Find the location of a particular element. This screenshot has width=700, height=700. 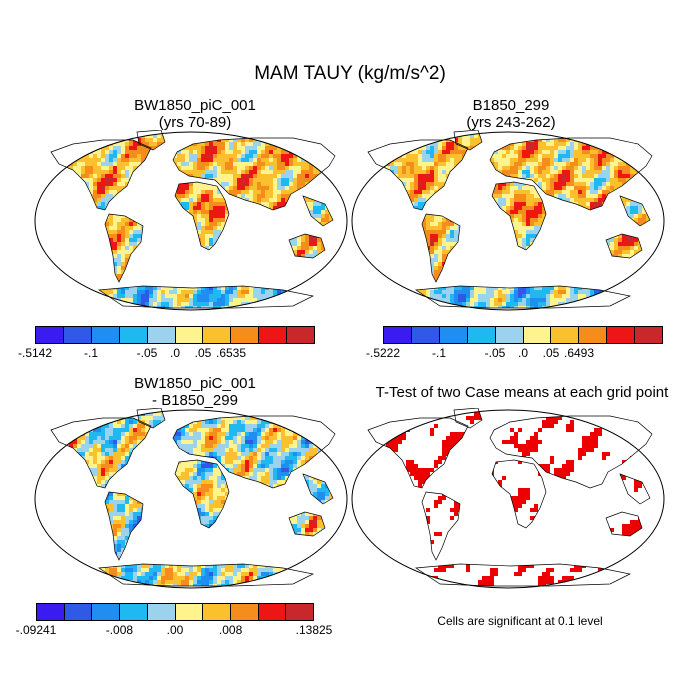

figure-title: MAM TAUY (kg/m/s^2) is located at coordinates (350, 73).